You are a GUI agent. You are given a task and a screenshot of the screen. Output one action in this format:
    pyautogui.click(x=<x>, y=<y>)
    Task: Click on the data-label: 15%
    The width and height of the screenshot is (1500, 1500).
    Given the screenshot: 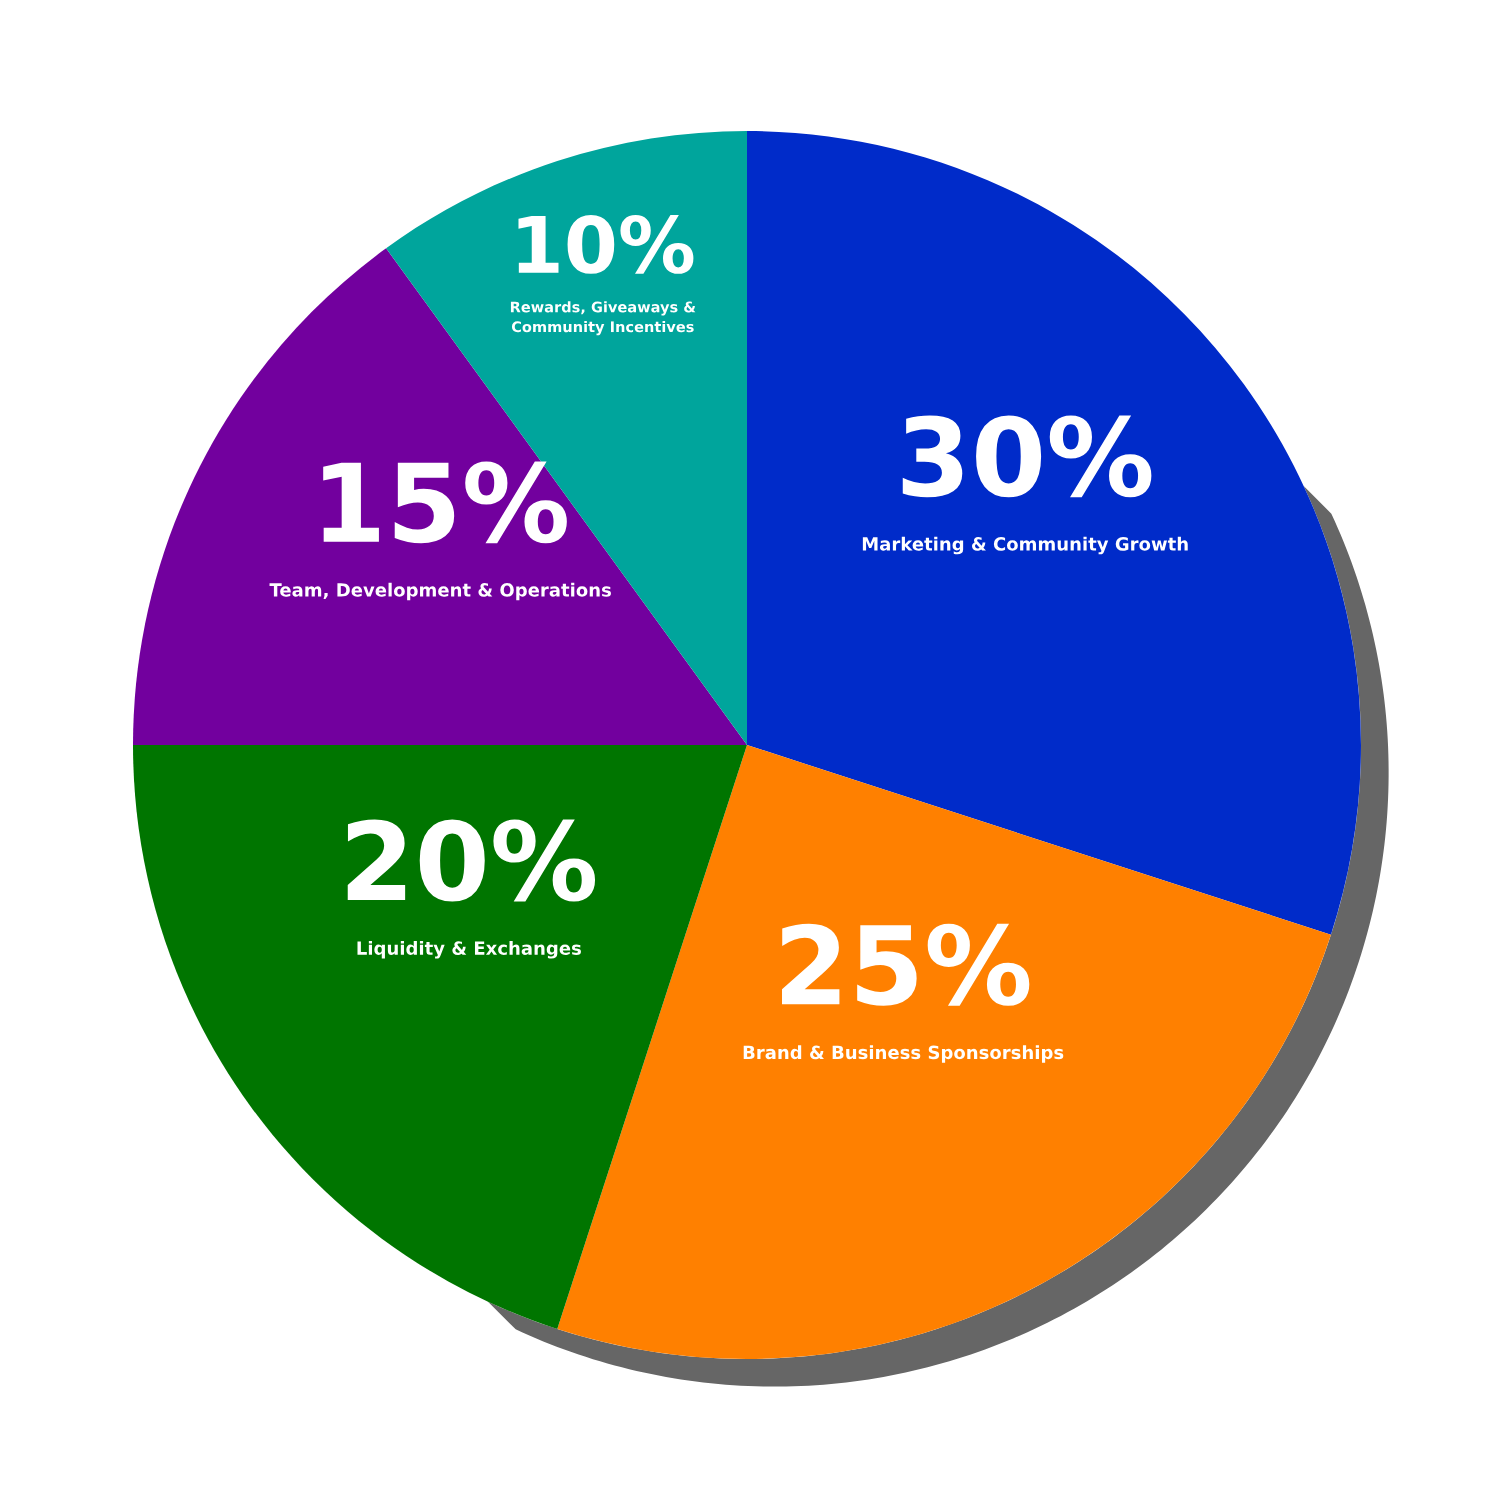 What is the action you would take?
    pyautogui.click(x=445, y=502)
    